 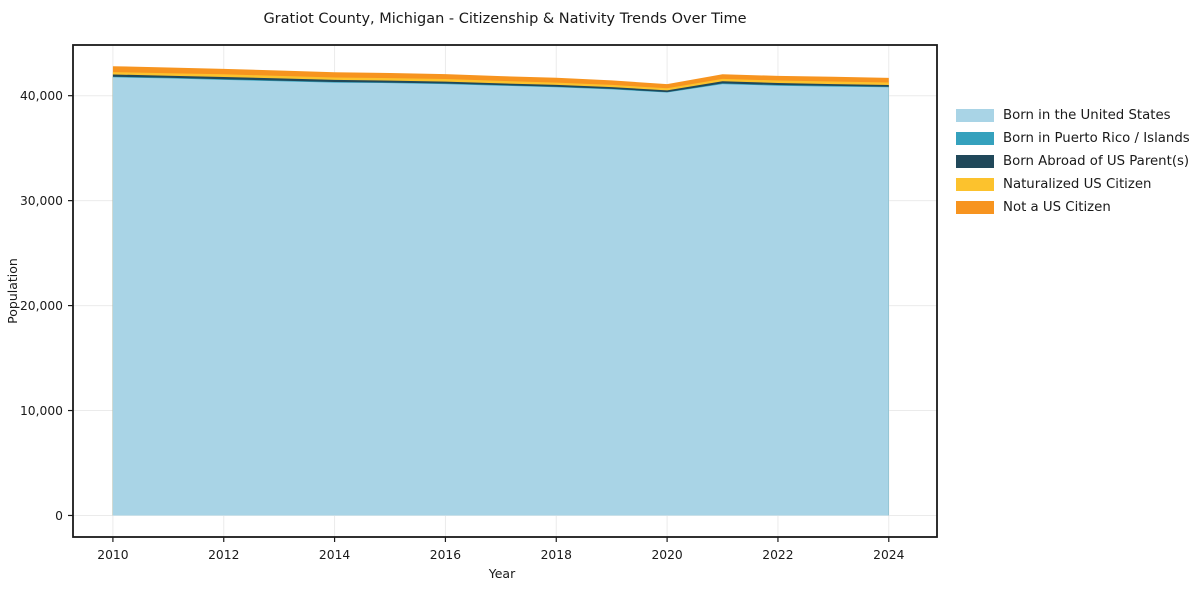 What do you see at coordinates (41, 201) in the screenshot?
I see `y-tick-label: 30,000` at bounding box center [41, 201].